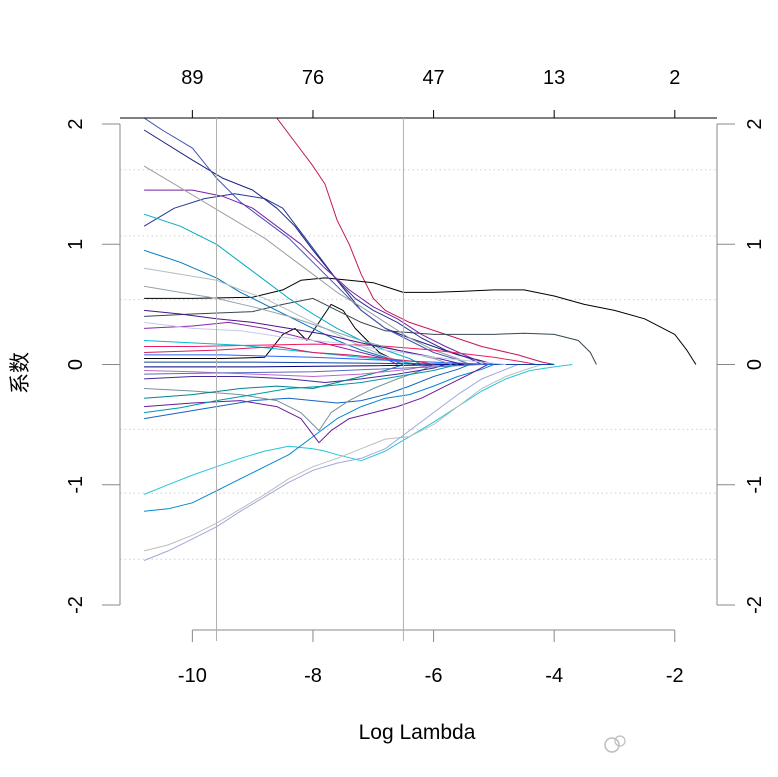  What do you see at coordinates (674, 78) in the screenshot?
I see `top-tick-label: 2` at bounding box center [674, 78].